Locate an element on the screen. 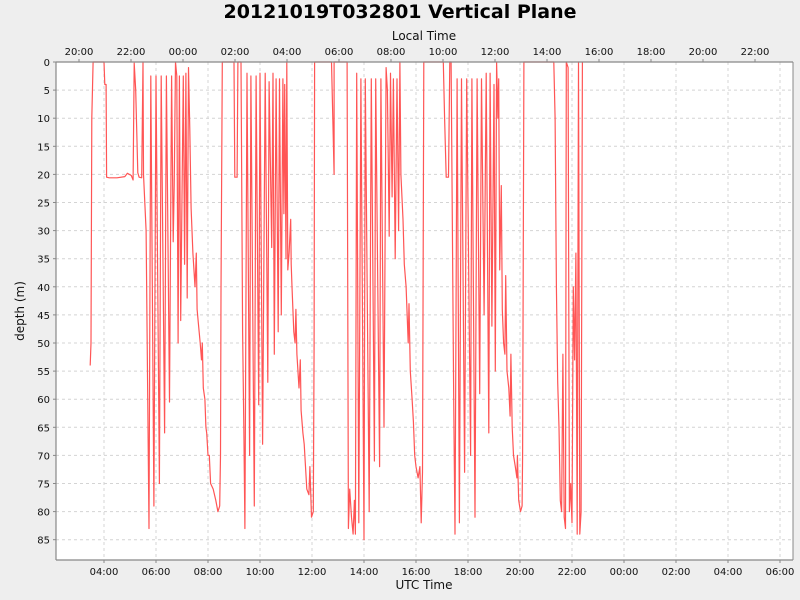  y-tick-label: 60 is located at coordinates (43, 400).